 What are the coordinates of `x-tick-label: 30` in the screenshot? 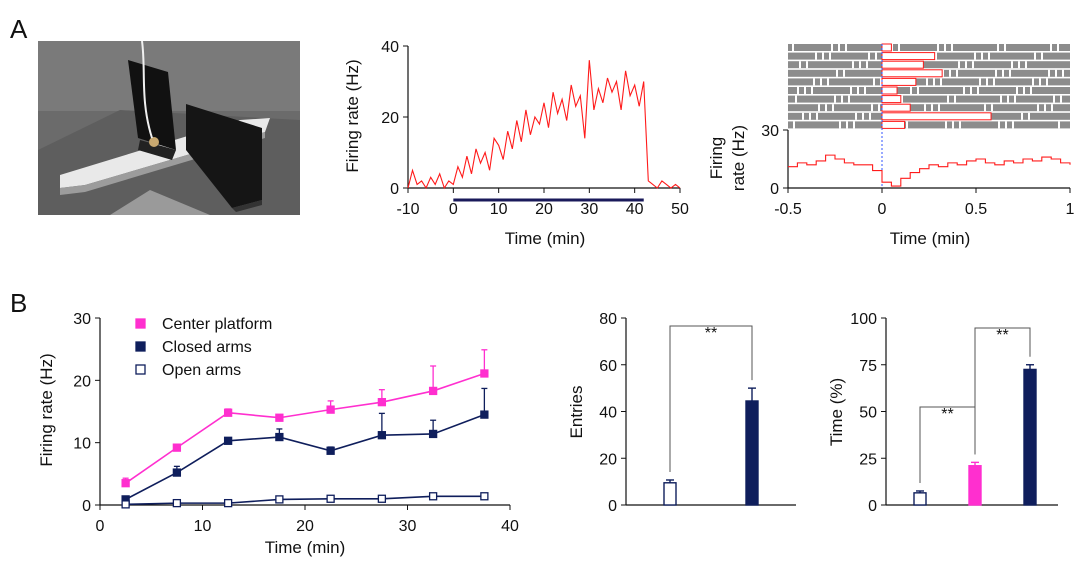 It's located at (408, 526).